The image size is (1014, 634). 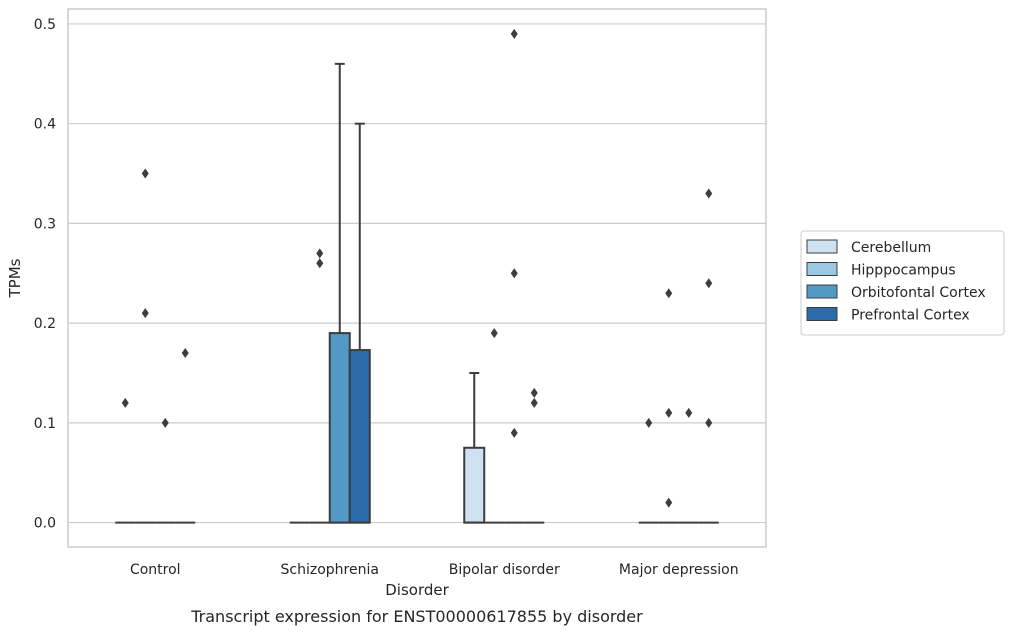 What do you see at coordinates (903, 271) in the screenshot?
I see `legend-label: Hipppocampus` at bounding box center [903, 271].